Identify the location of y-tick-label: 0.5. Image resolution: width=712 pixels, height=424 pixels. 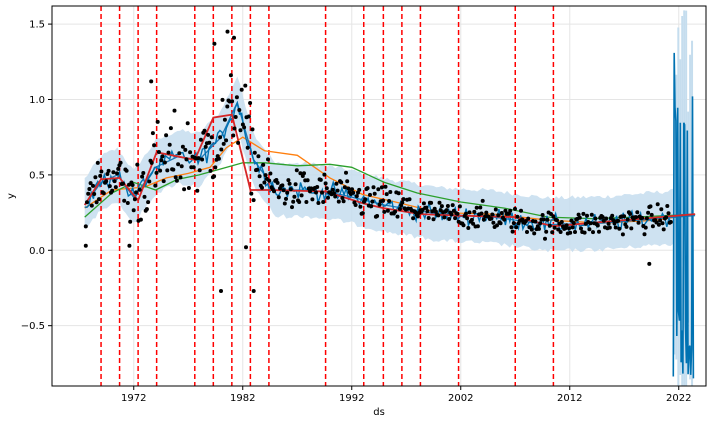
(37, 175).